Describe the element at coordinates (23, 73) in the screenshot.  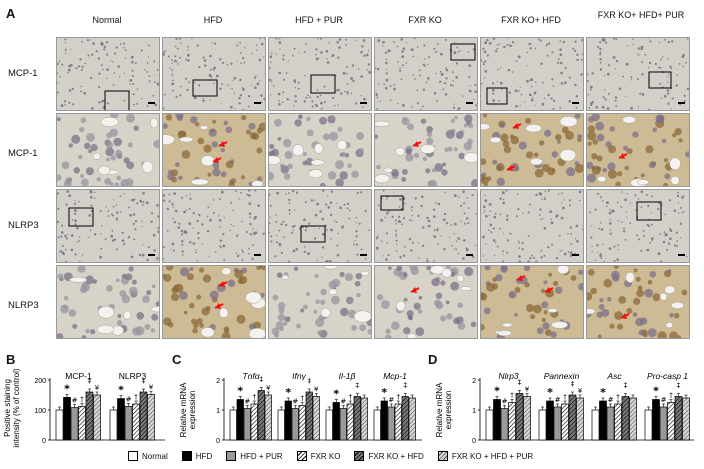
I see `row-label-mcp1-low: MCP-1` at that location.